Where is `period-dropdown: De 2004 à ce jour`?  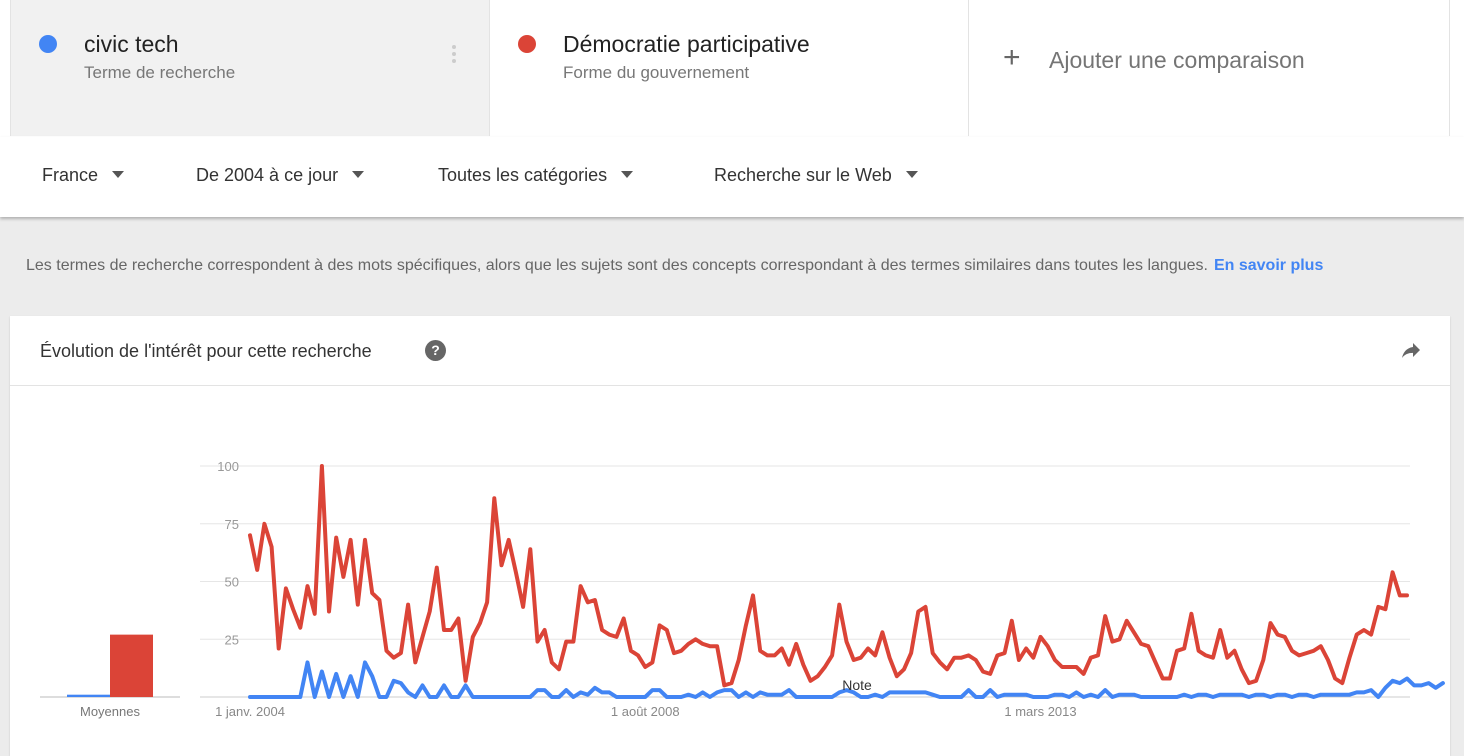 period-dropdown: De 2004 à ce jour is located at coordinates (280, 175).